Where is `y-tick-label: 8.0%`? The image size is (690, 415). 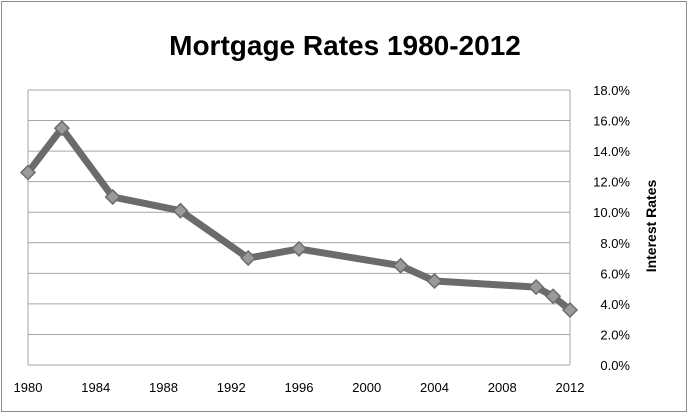
y-tick-label: 8.0% is located at coordinates (615, 243).